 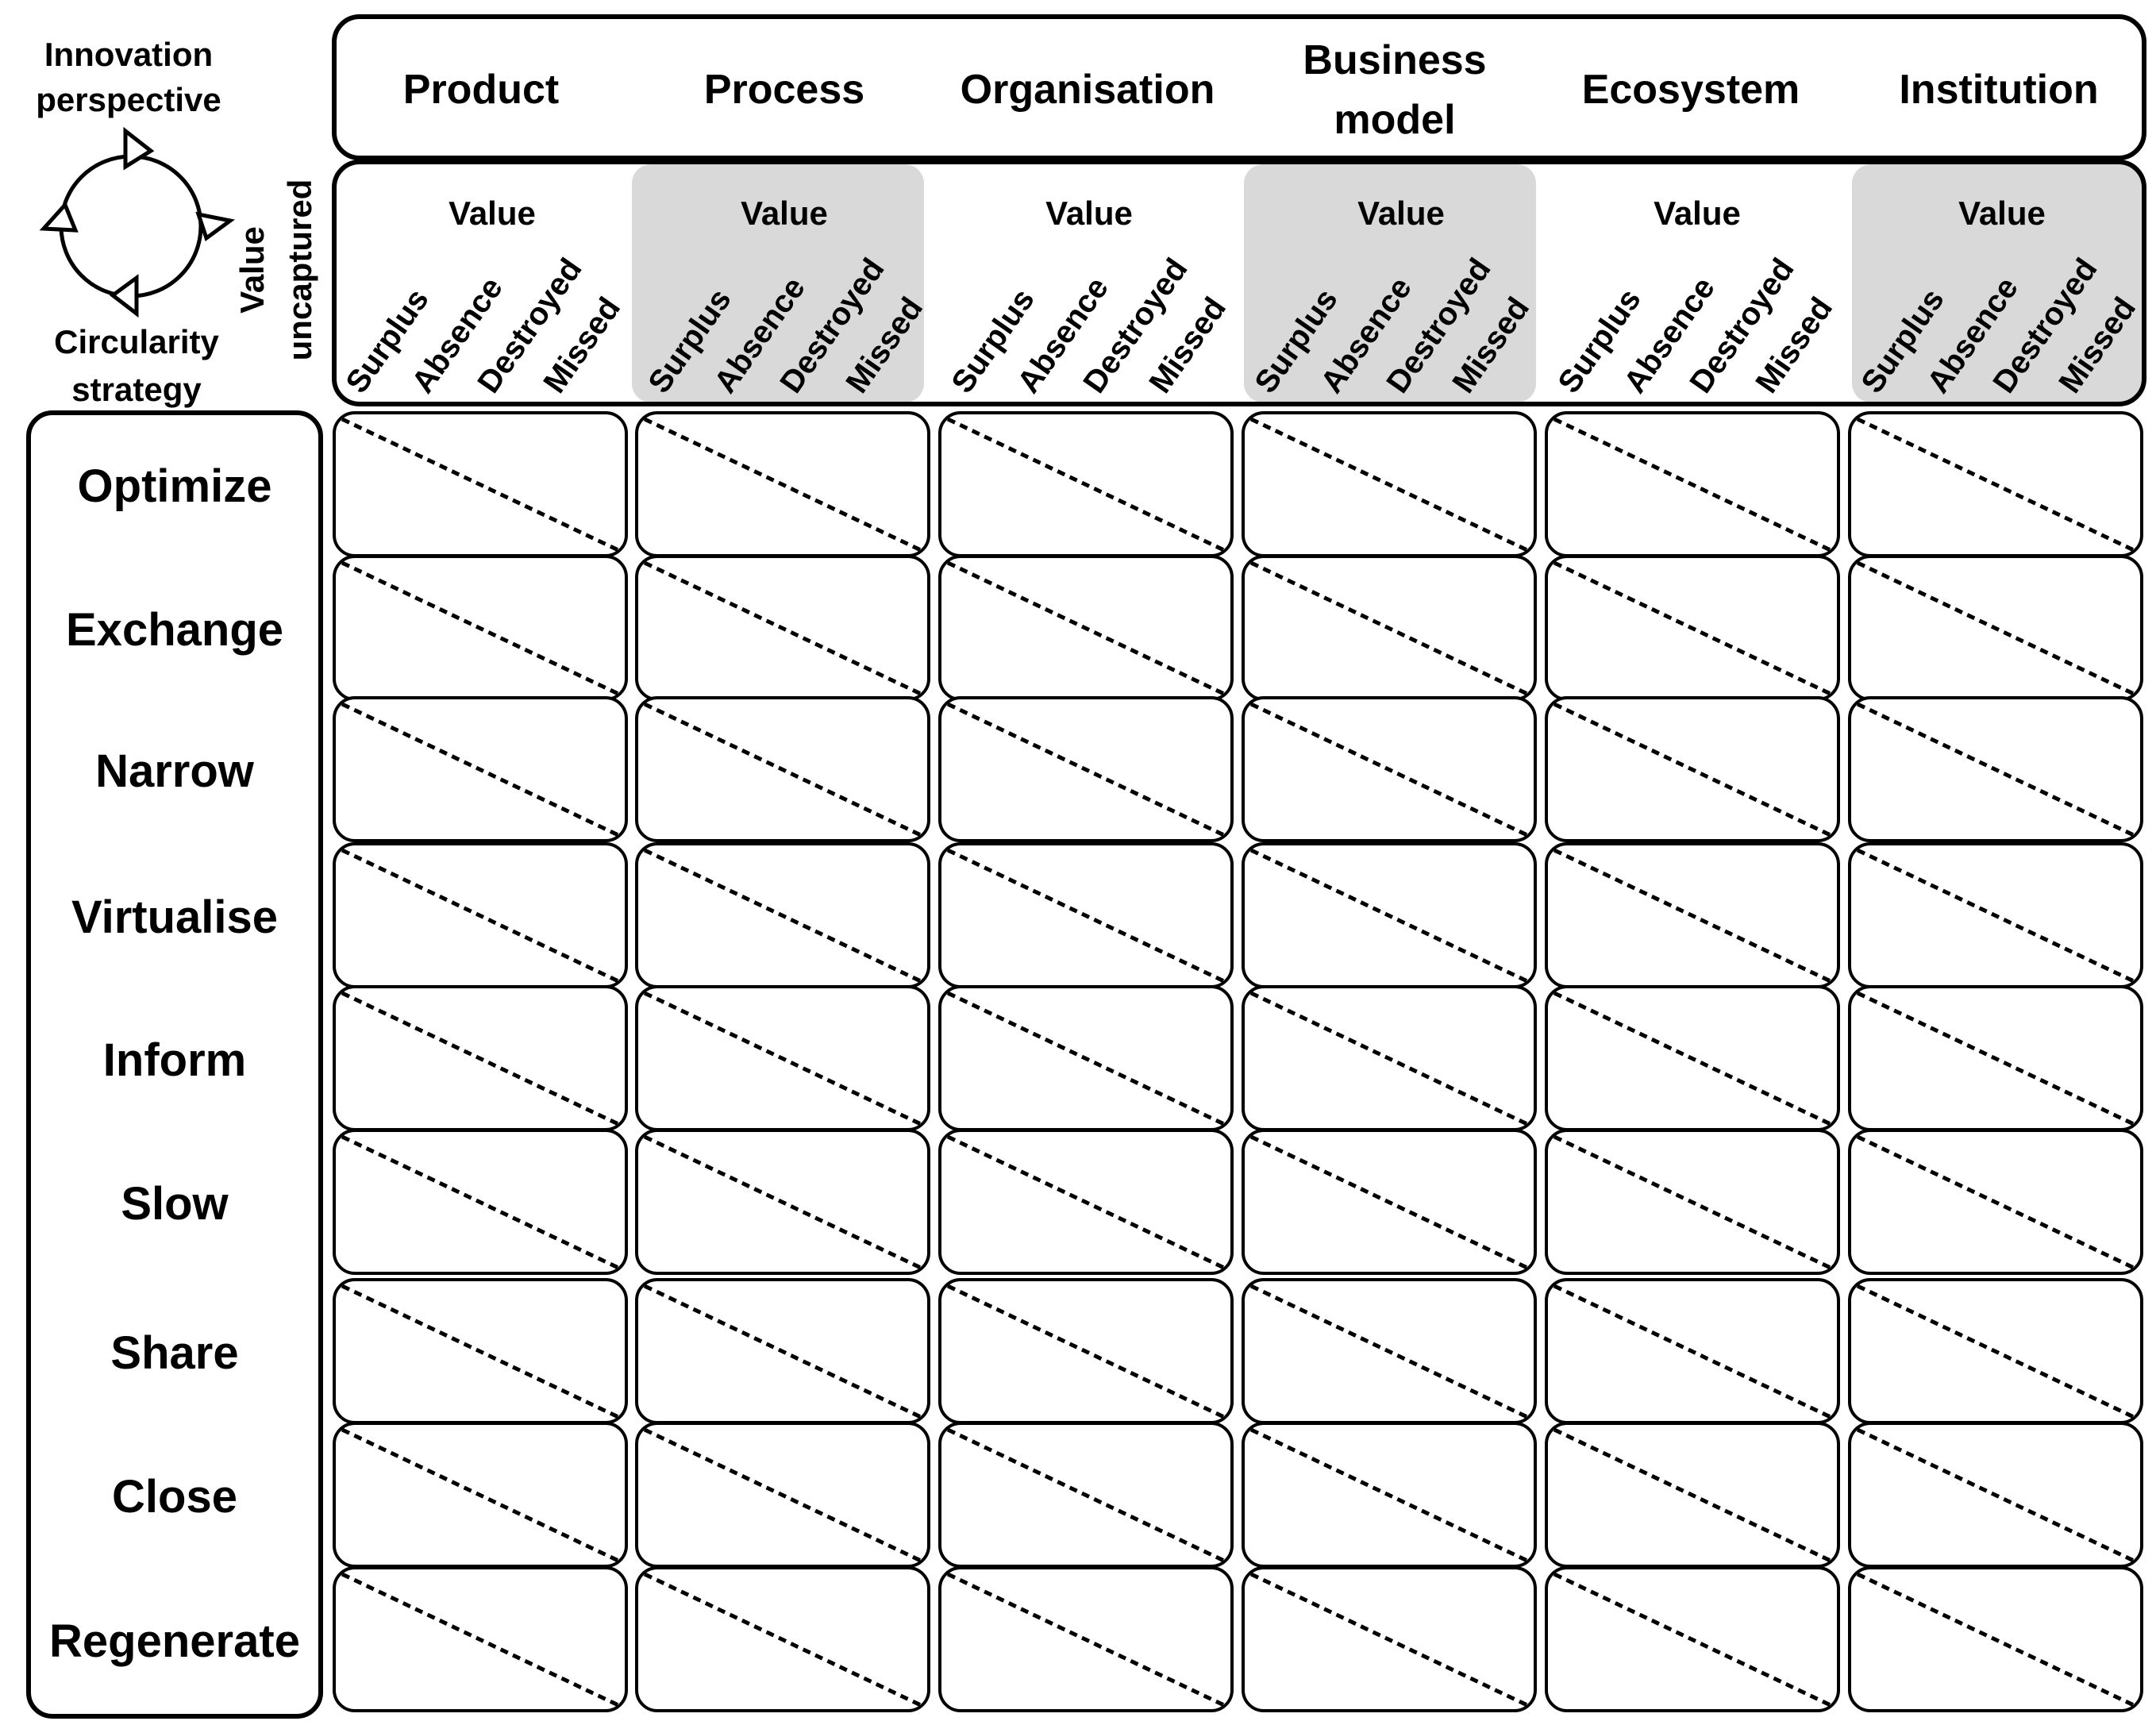 What do you see at coordinates (128, 54) in the screenshot?
I see `legend-top-line1: Innovation` at bounding box center [128, 54].